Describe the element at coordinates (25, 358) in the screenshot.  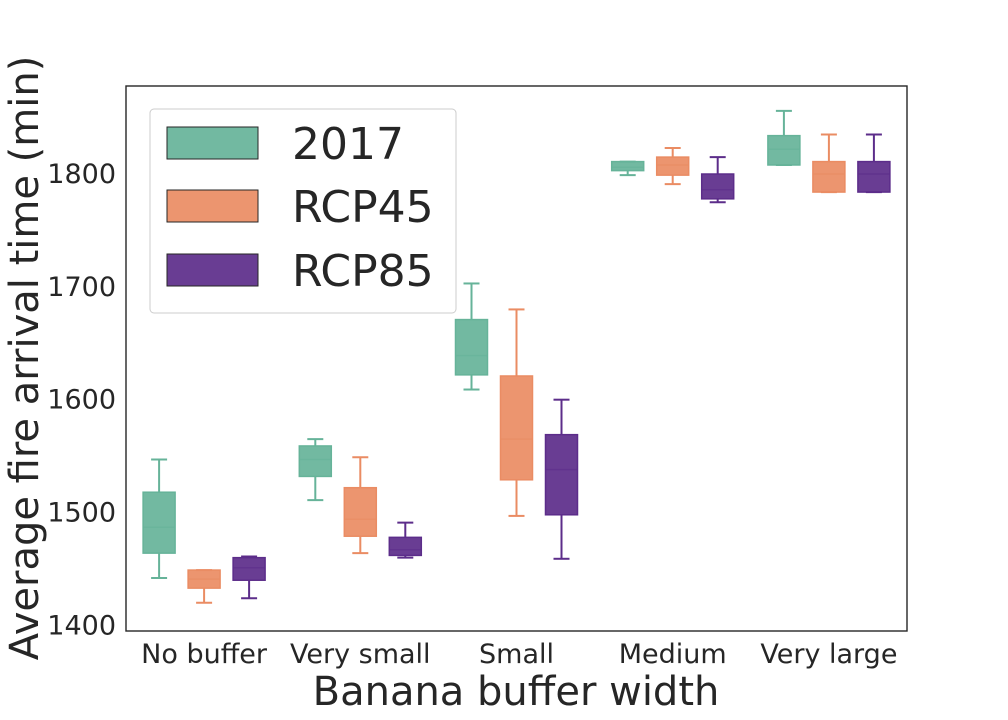
I see `y-axis-title: Average fire arrival time (min)` at that location.